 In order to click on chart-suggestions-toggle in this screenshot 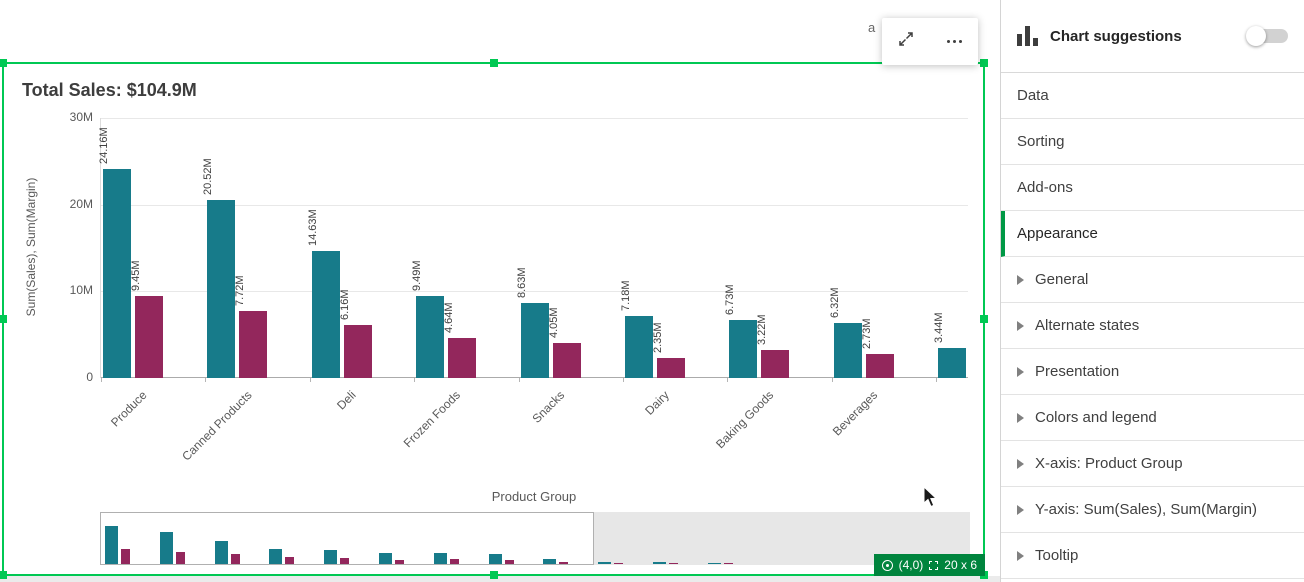, I will do `click(1267, 36)`.